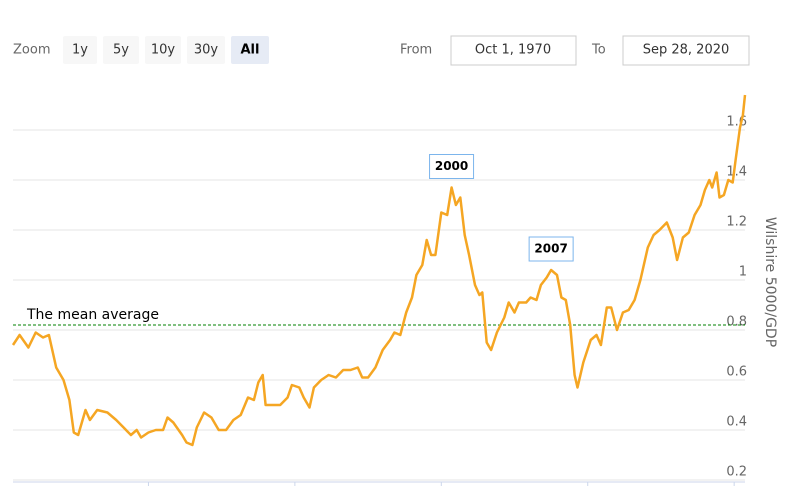 The width and height of the screenshot is (798, 490). Describe the element at coordinates (736, 372) in the screenshot. I see `y-tick-label: 0.6` at that location.